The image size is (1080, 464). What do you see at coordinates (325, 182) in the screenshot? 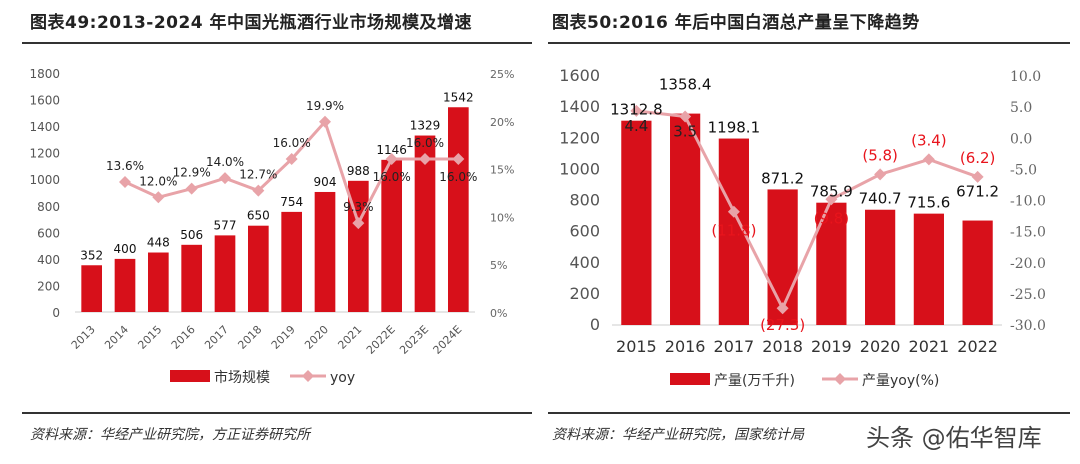
I see `bar-data-label: 904` at bounding box center [325, 182].